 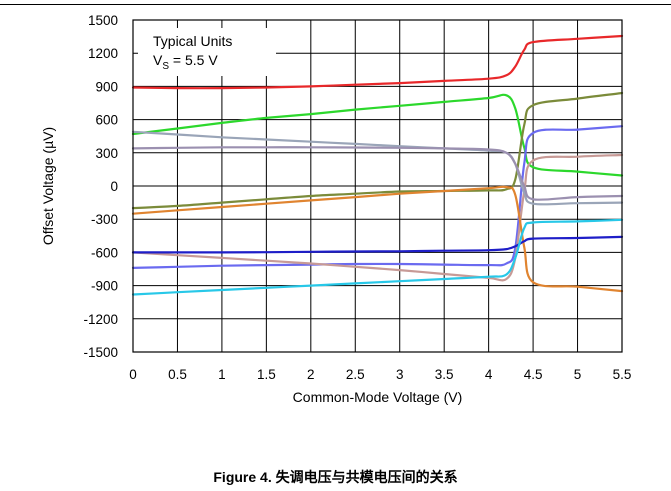 I want to click on y-tick-labels: 1500 1200 900 600 300 0 -300 -600 -900 -1200 -1500, so click(x=100, y=186).